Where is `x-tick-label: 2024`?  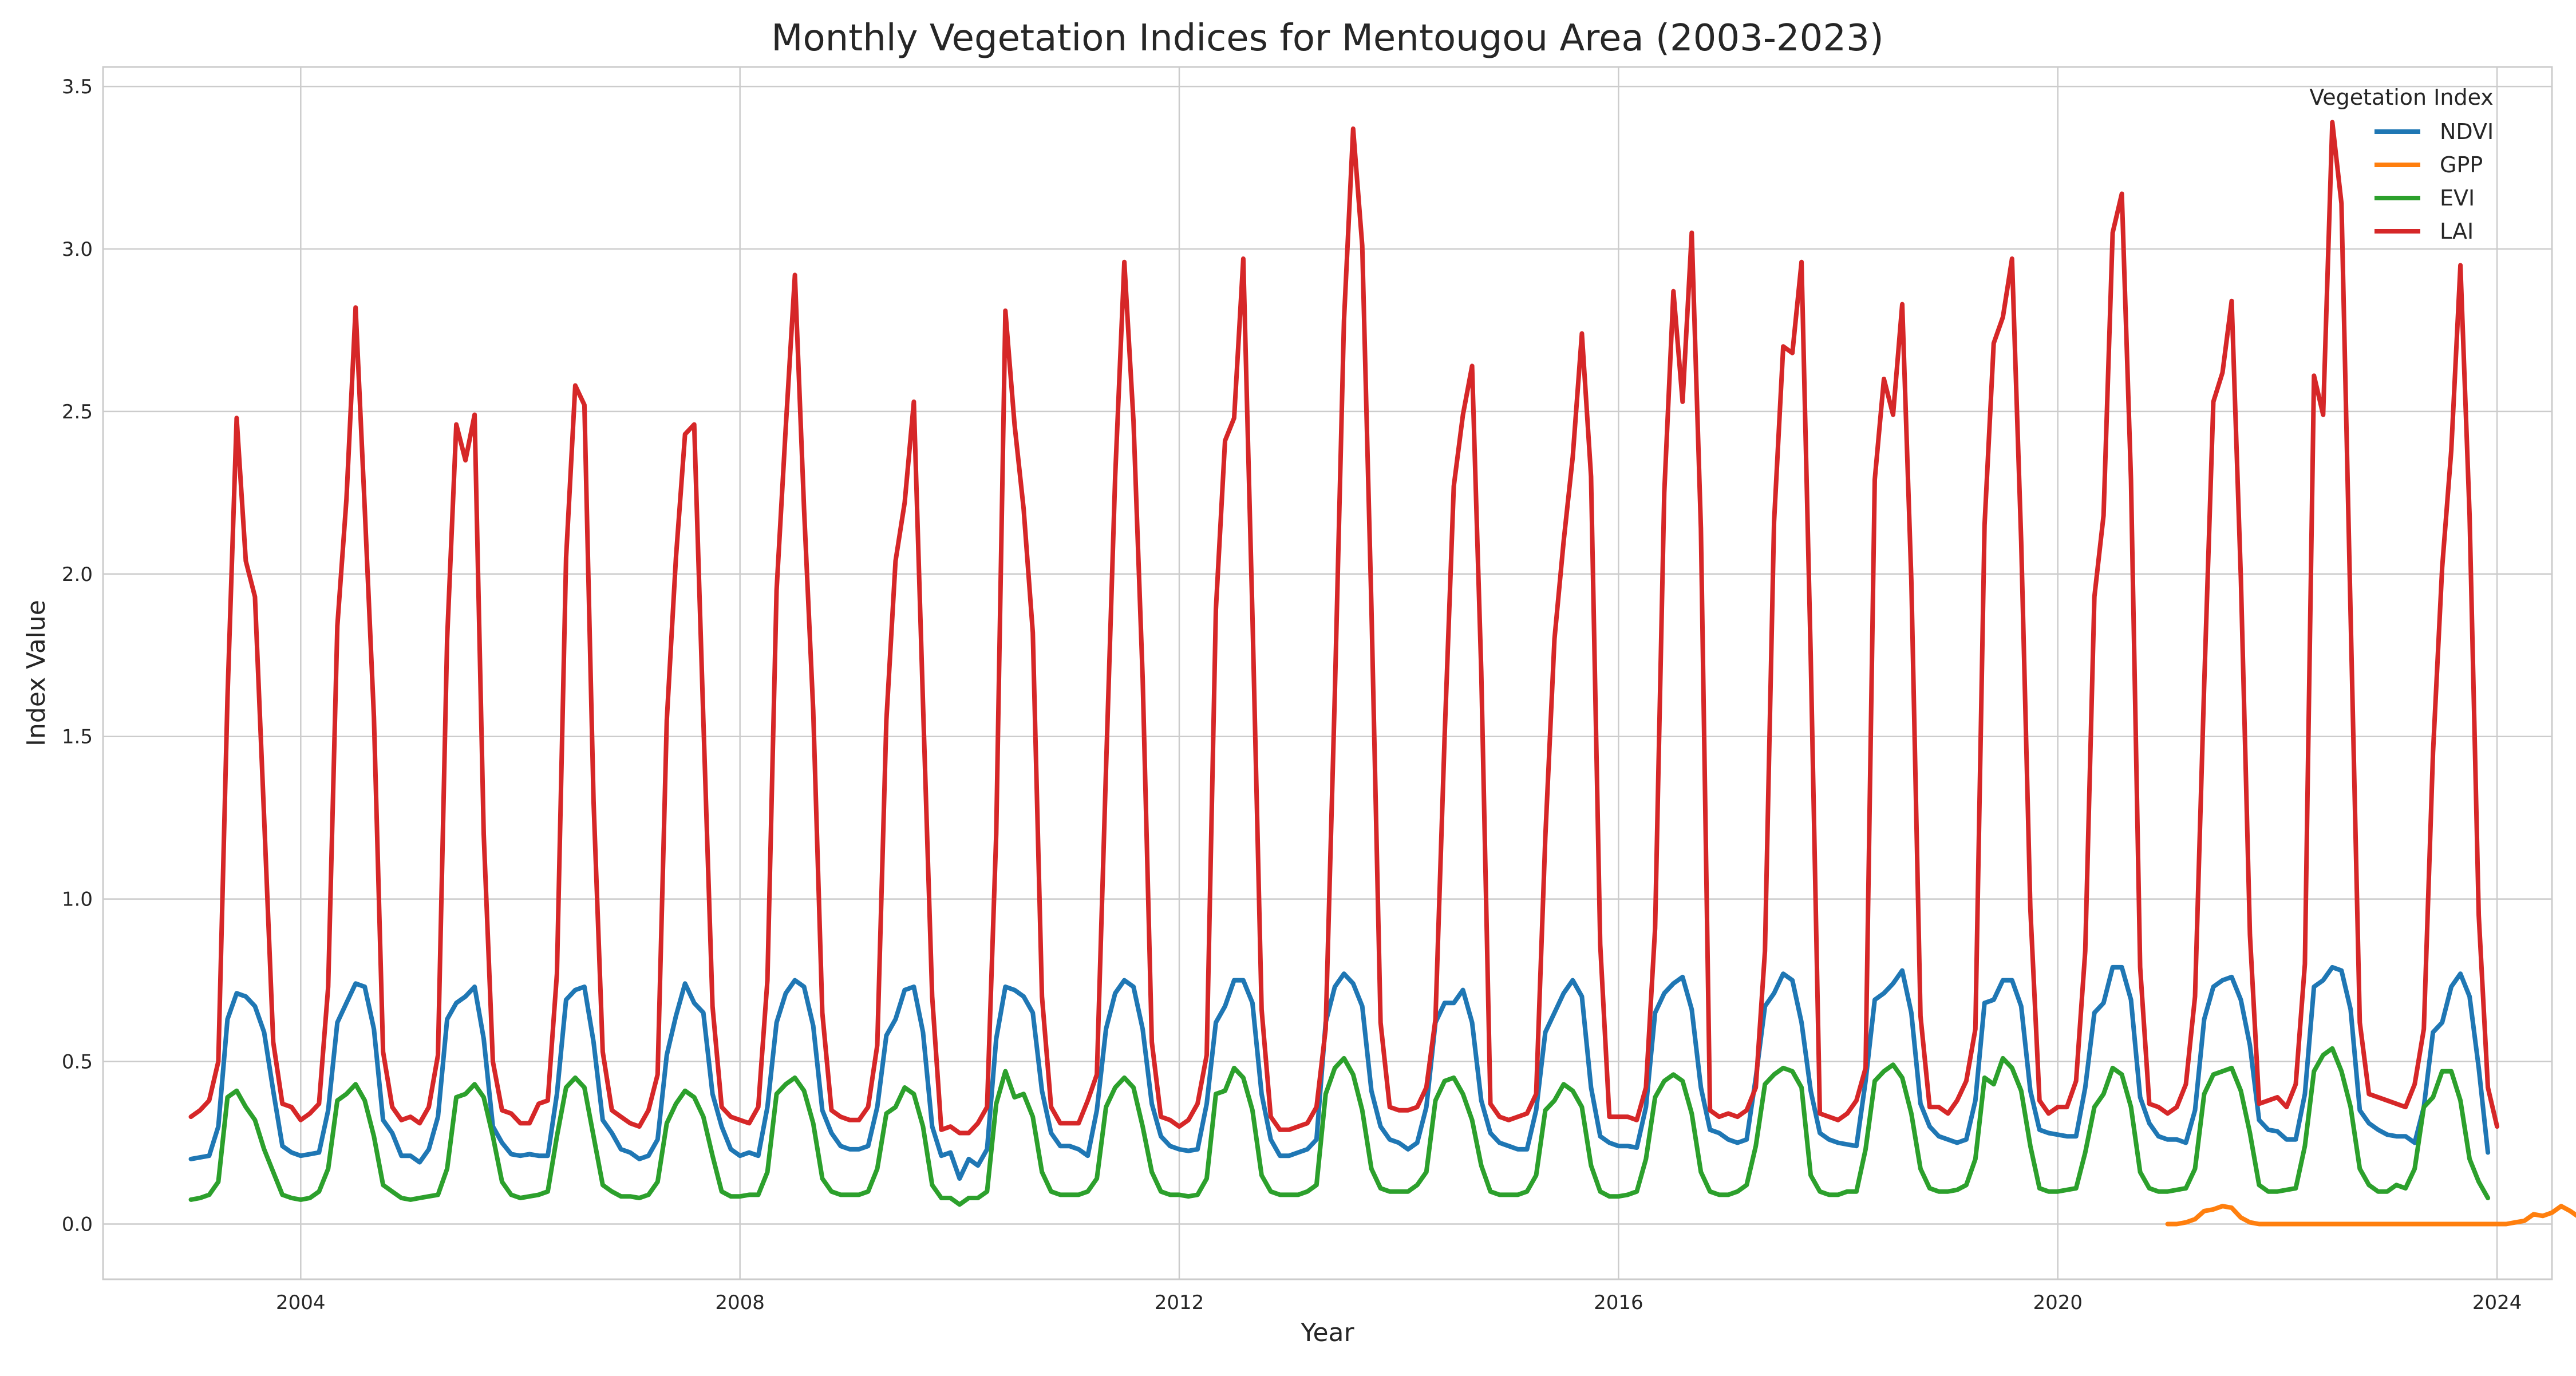
x-tick-label: 2024 is located at coordinates (2497, 1302).